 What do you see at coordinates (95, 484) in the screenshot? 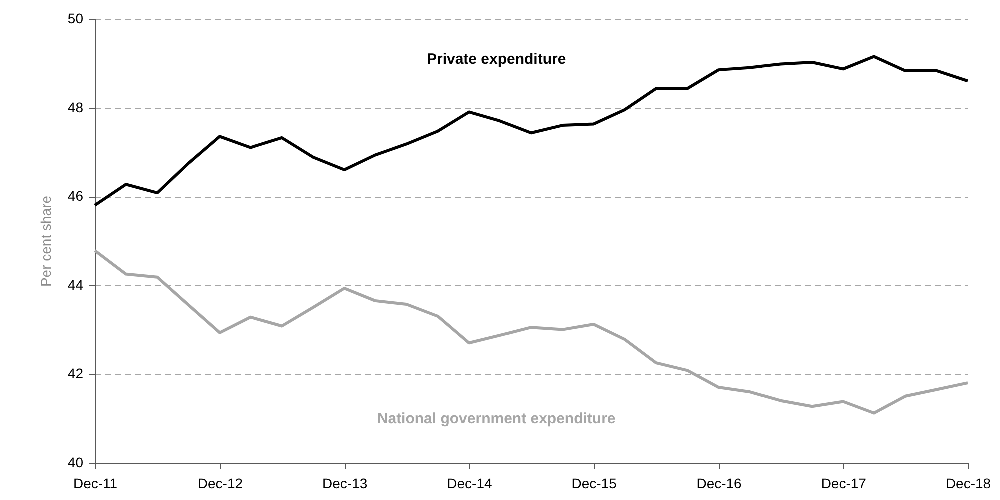
I see `x-tick-label: Dec-11` at bounding box center [95, 484].